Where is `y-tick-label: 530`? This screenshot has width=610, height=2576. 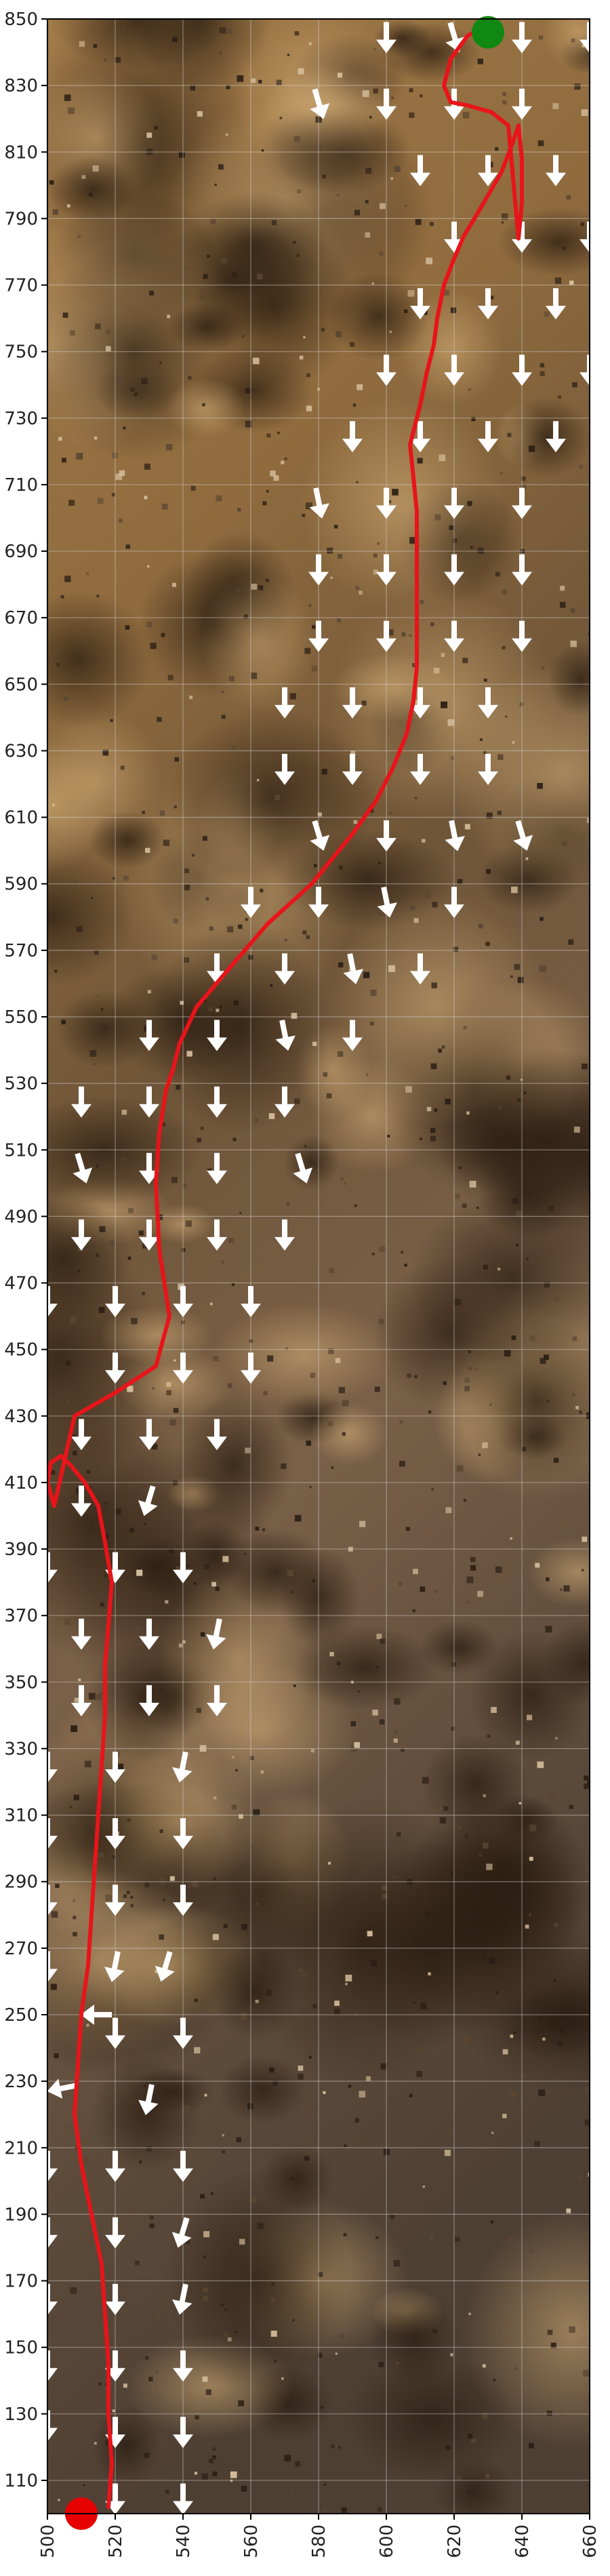 y-tick-label: 530 is located at coordinates (21, 1084).